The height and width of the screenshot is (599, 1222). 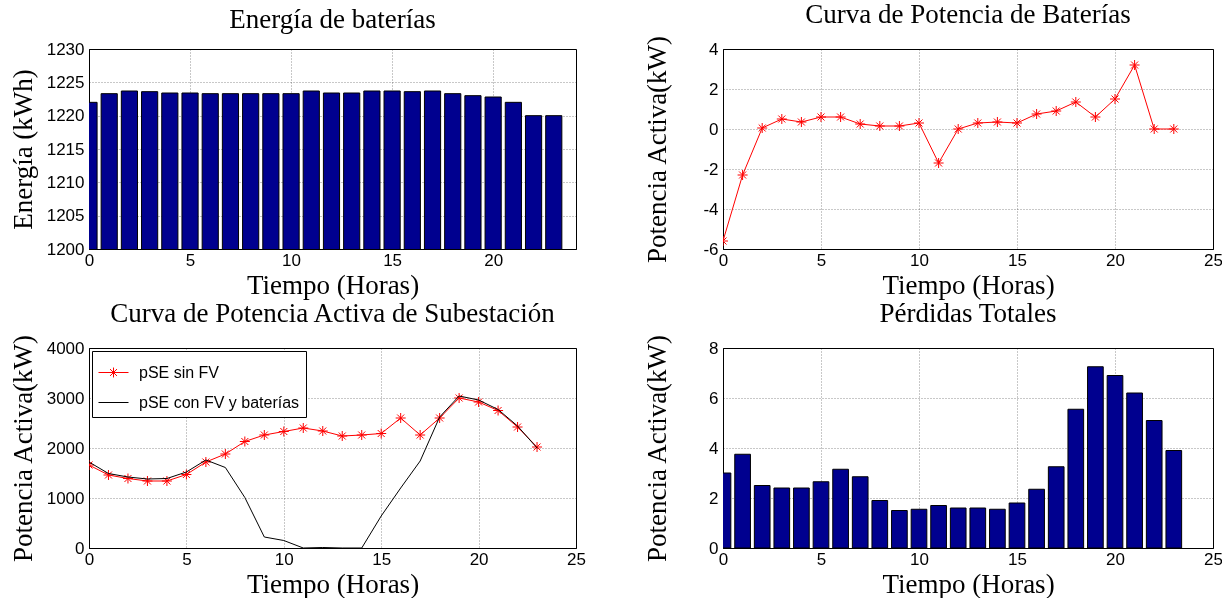 I want to click on y-tick-label: 1230, so click(x=65, y=49).